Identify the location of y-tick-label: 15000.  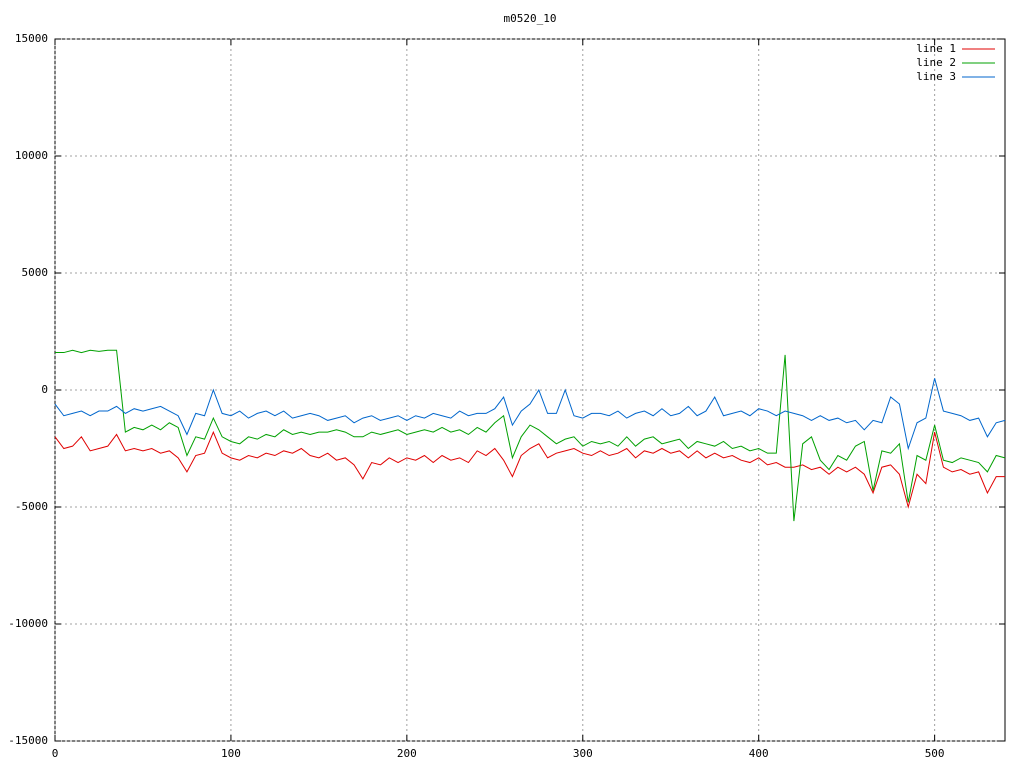
(31, 38).